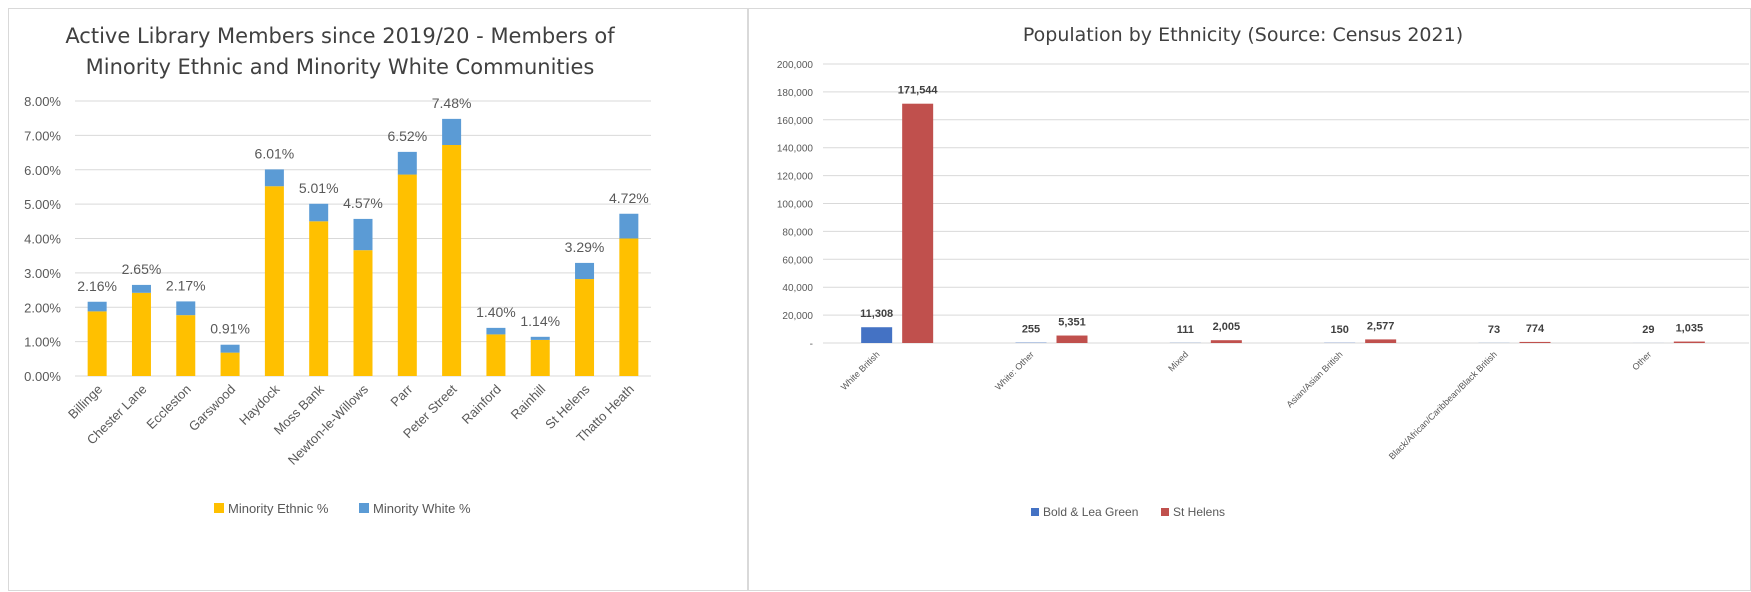 This screenshot has width=1751, height=592. Describe the element at coordinates (1031, 330) in the screenshot. I see `data-label: 255` at that location.